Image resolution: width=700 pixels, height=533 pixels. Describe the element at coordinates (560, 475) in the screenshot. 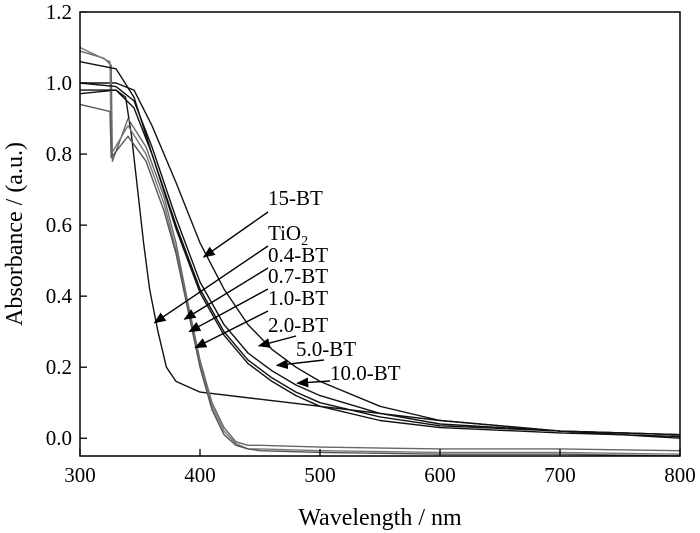

I see `x-tick-label: 700` at that location.